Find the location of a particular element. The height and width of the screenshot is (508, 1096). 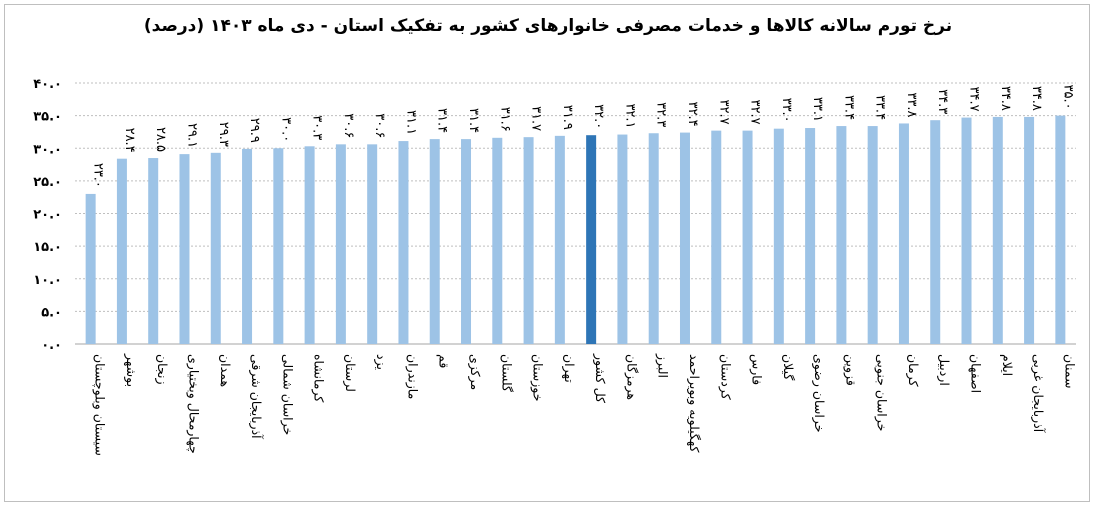

category-label: بوشهر is located at coordinates (131, 370).